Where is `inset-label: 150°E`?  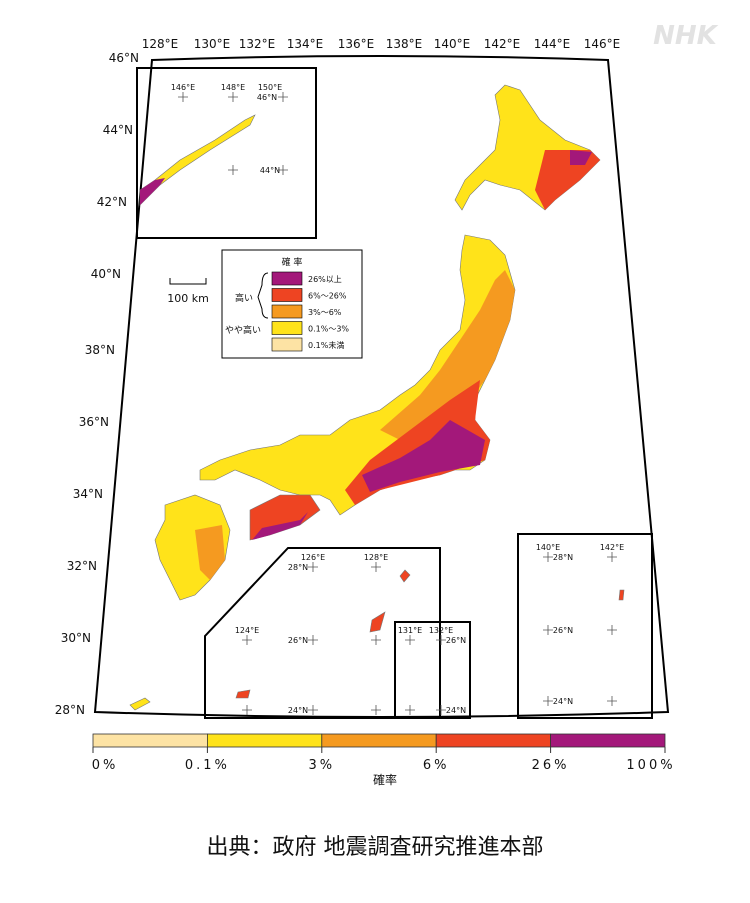 inset-label: 150°E is located at coordinates (270, 87).